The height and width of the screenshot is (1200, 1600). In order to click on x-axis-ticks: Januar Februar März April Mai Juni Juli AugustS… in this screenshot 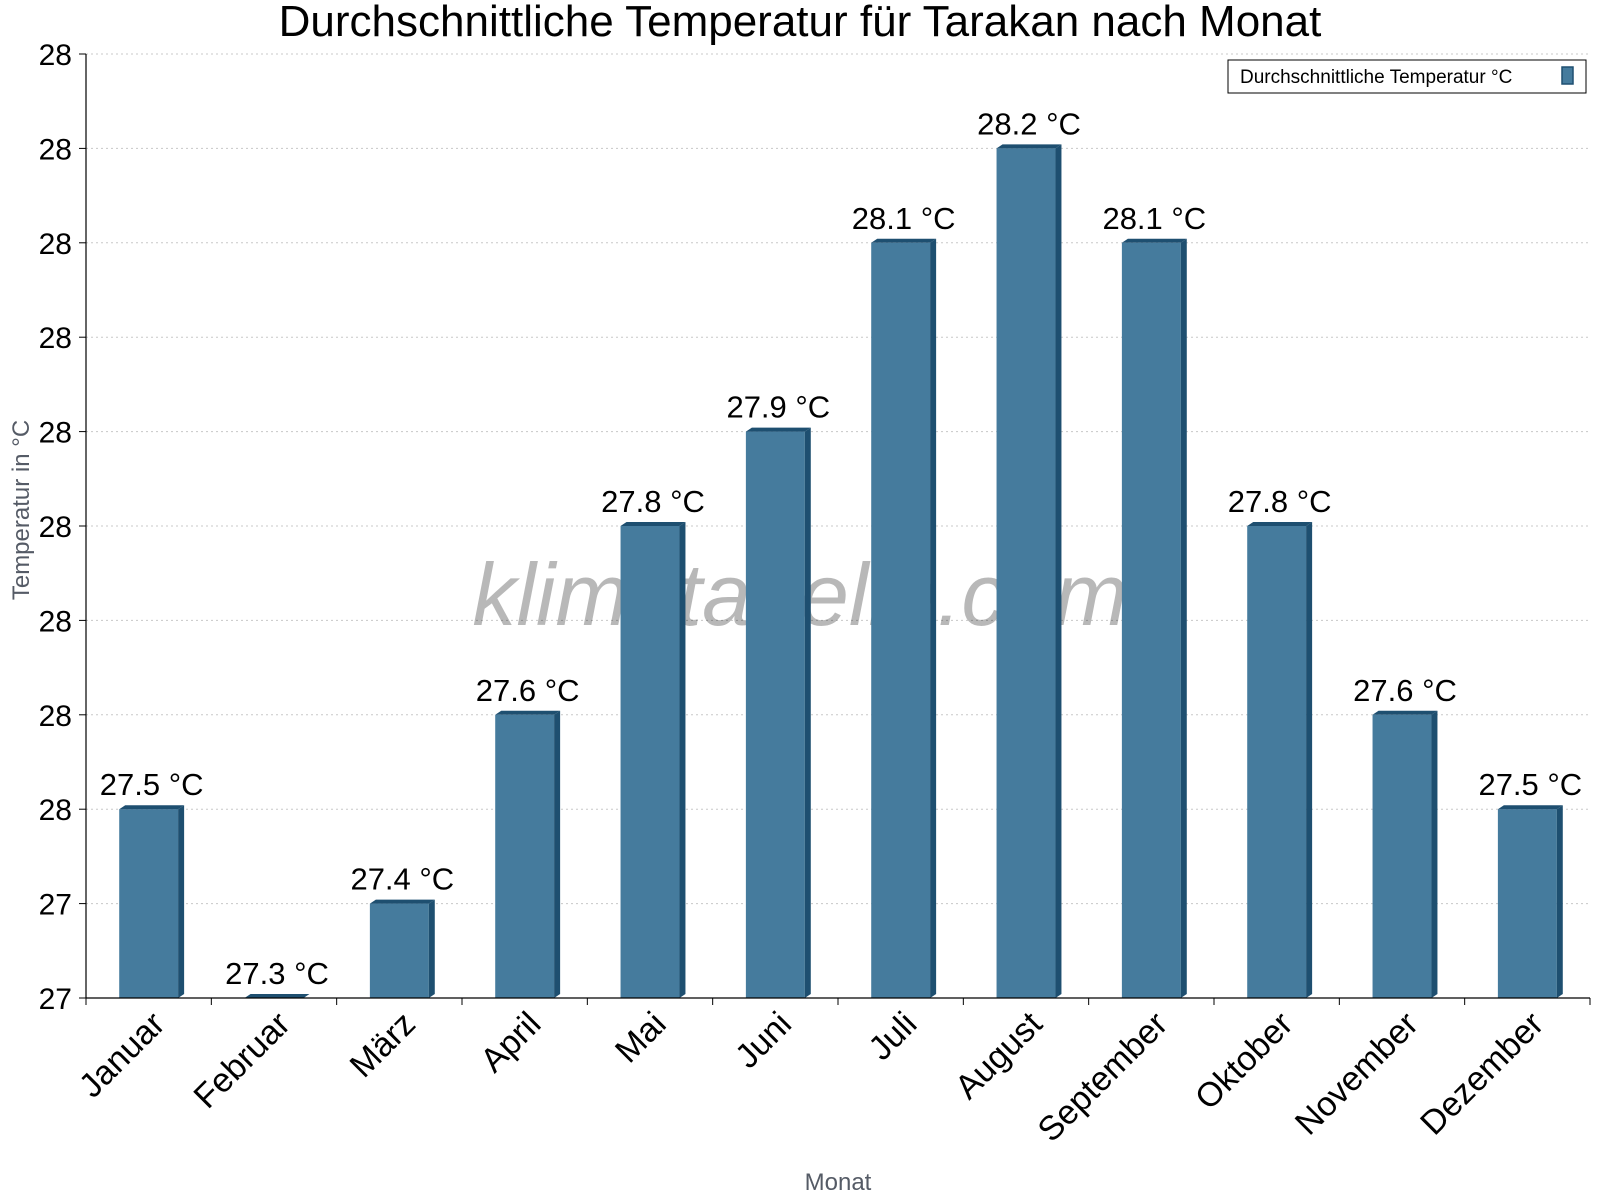, I will do `click(831, 1073)`.